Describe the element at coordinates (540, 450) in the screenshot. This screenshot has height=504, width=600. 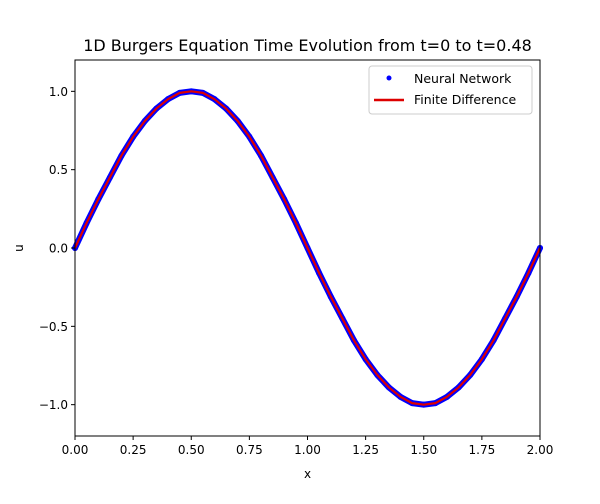
I see `x-tick-label: 2.00` at that location.